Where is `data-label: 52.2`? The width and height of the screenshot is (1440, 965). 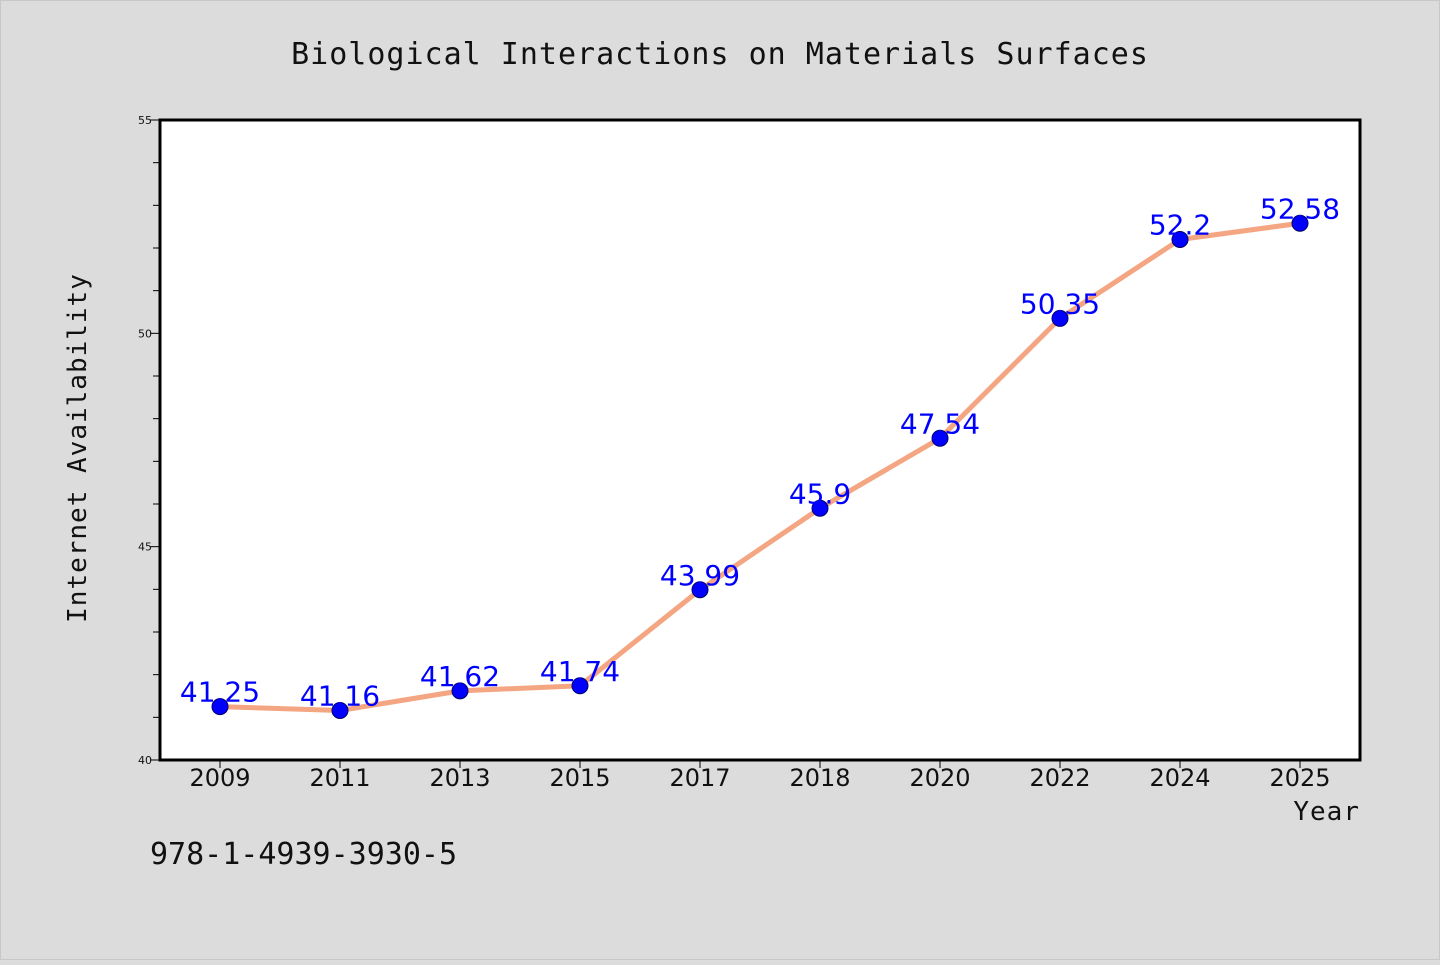 data-label: 52.2 is located at coordinates (1180, 224).